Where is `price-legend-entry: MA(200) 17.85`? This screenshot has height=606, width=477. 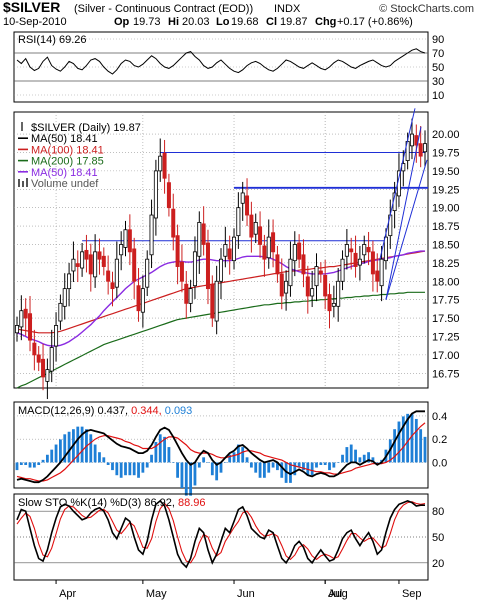
price-legend-entry: MA(200) 17.85 is located at coordinates (67, 162).